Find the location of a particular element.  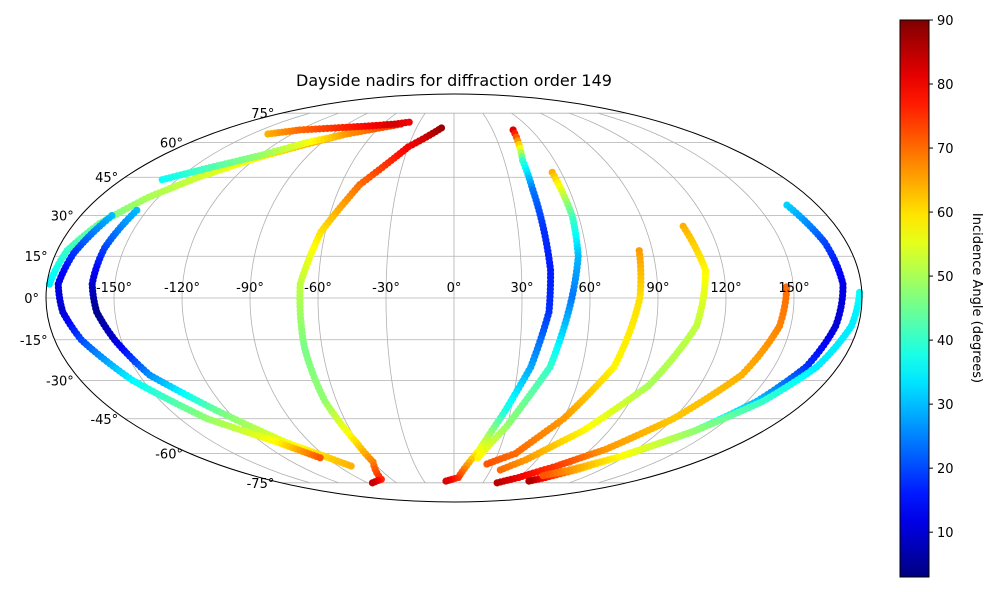

longitude-tick-label: -120° is located at coordinates (182, 288).